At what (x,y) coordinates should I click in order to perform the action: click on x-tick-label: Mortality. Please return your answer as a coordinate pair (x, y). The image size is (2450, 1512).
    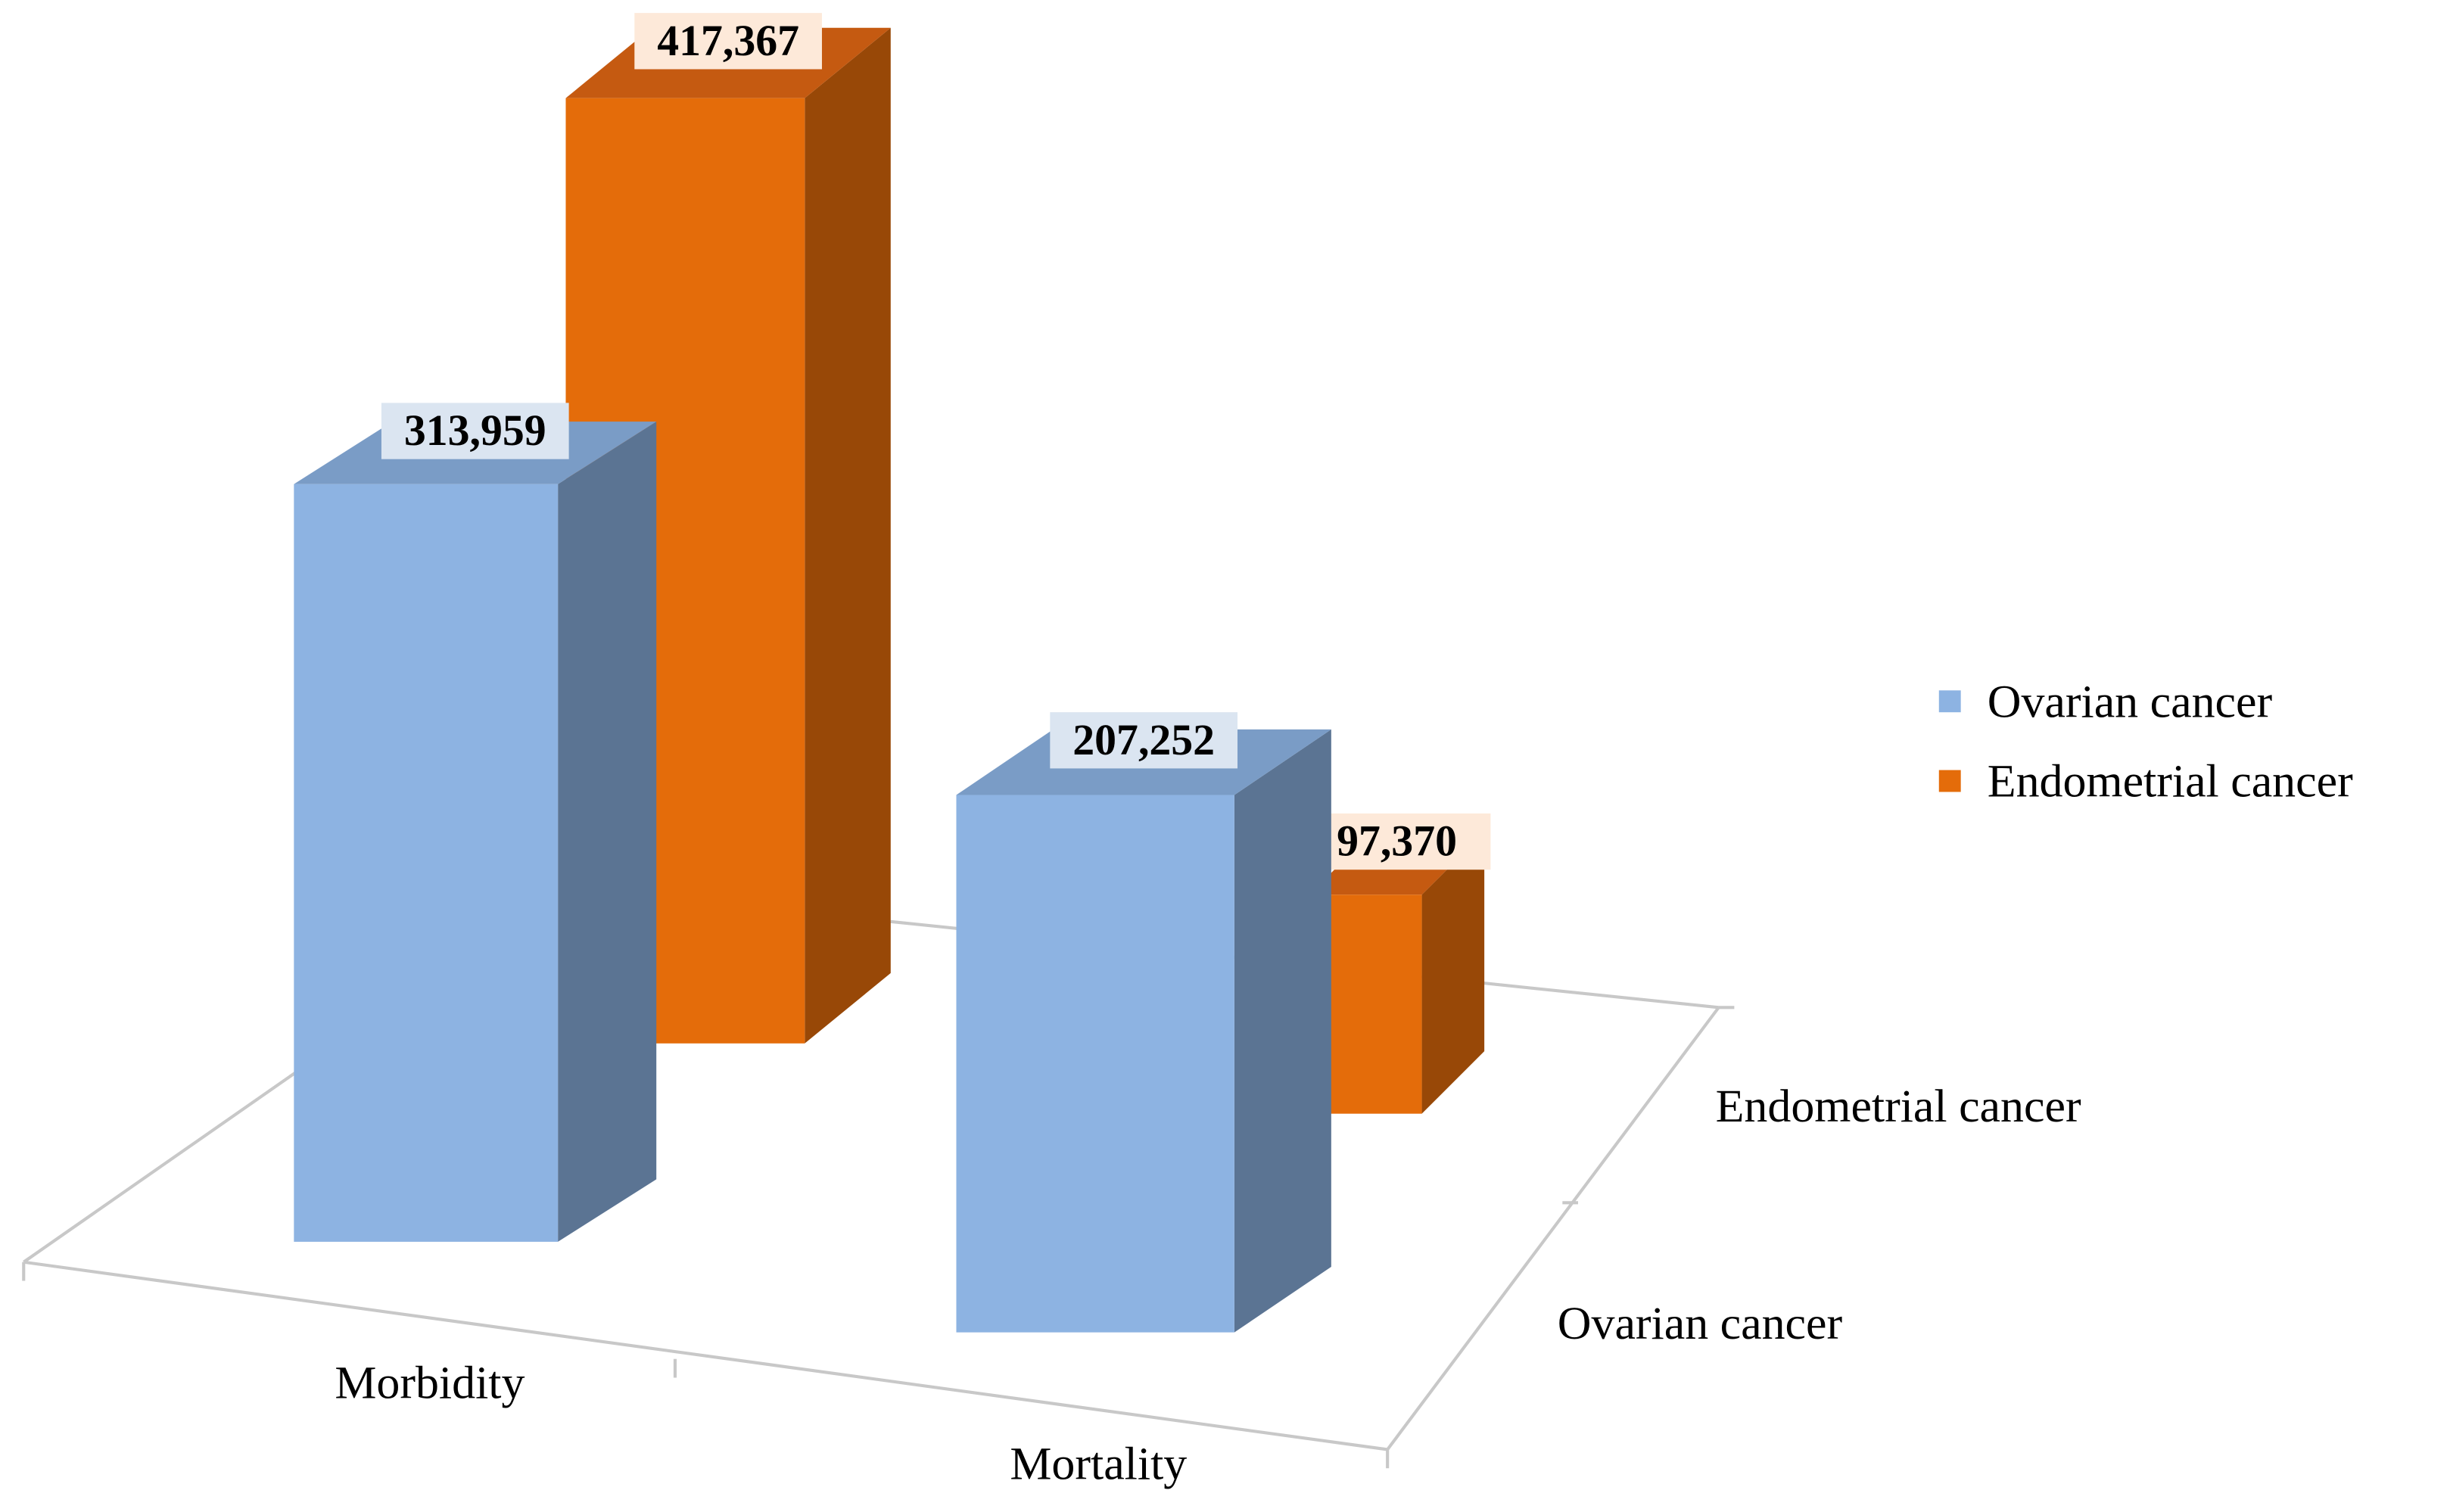
    Looking at the image, I should click on (1098, 1464).